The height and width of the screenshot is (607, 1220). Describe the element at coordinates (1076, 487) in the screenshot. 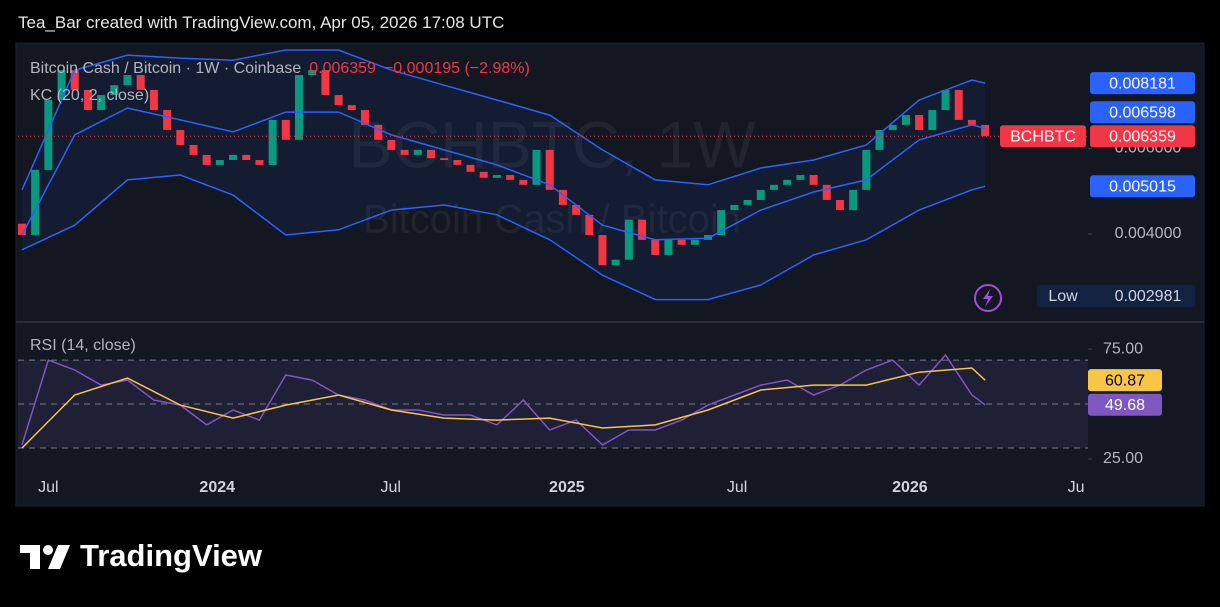

I see `x-tick-label: Ju` at that location.